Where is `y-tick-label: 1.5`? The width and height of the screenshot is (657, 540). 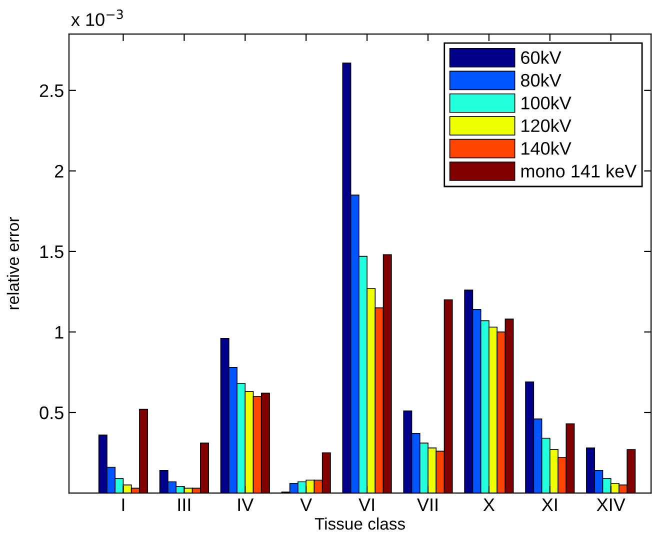 y-tick-label: 1.5 is located at coordinates (52, 252).